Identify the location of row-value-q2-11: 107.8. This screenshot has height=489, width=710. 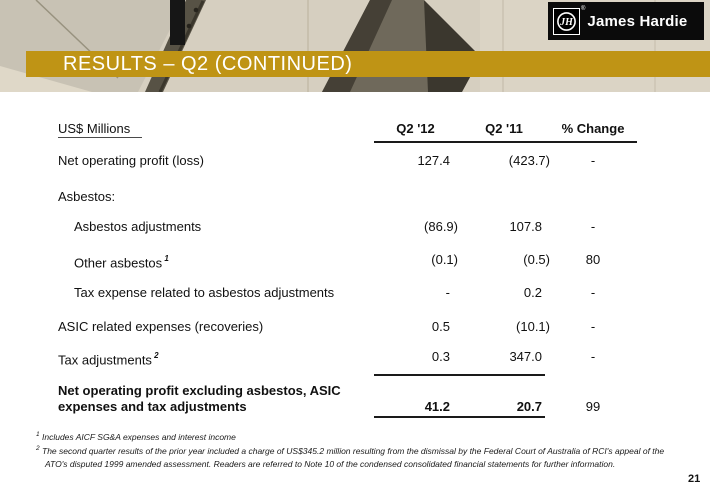
(525, 226).